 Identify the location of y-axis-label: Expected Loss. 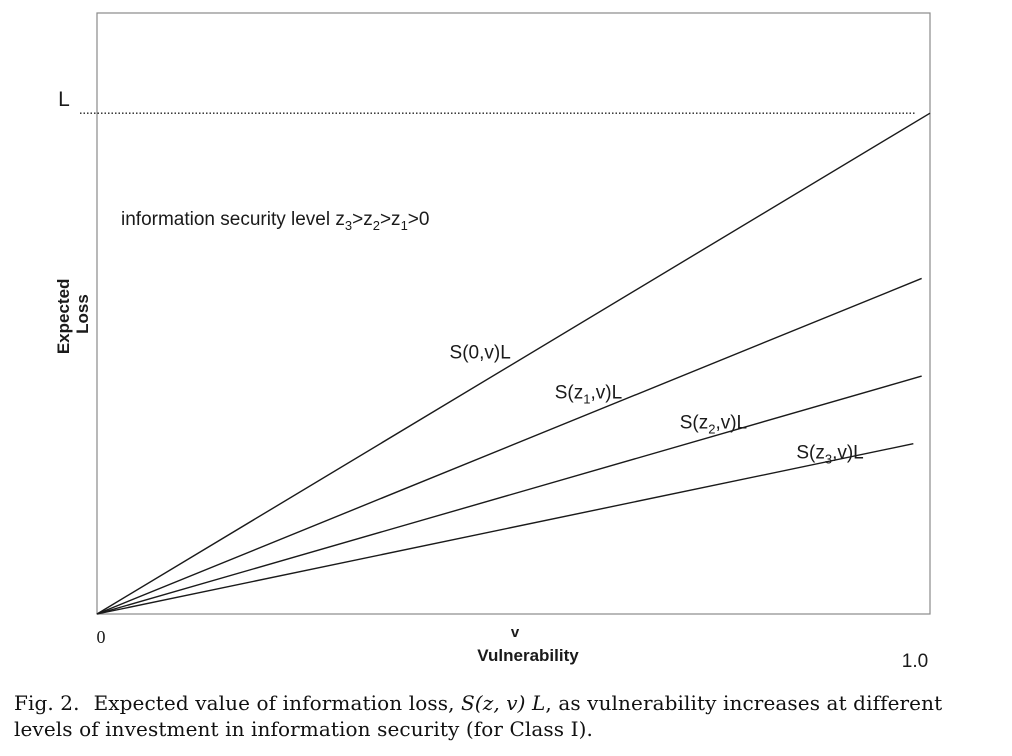
(73, 314).